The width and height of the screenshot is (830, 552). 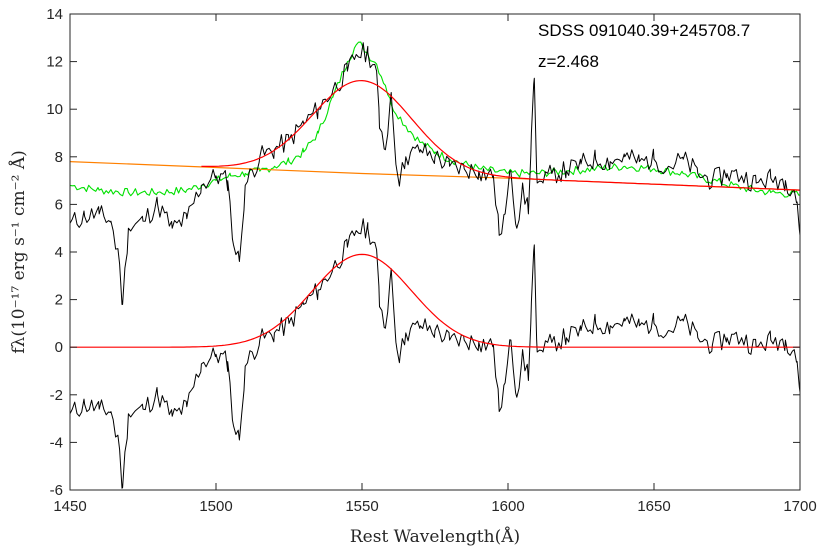 What do you see at coordinates (653, 506) in the screenshot?
I see `x-tick-label: 1650` at bounding box center [653, 506].